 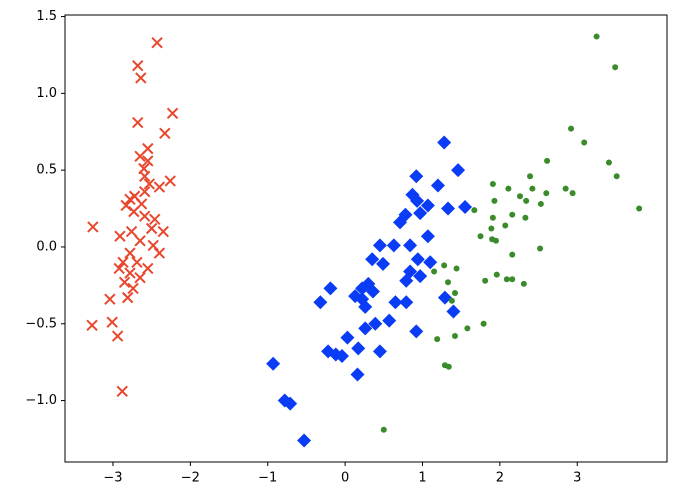 I want to click on x-tick-label: 2, so click(x=500, y=478).